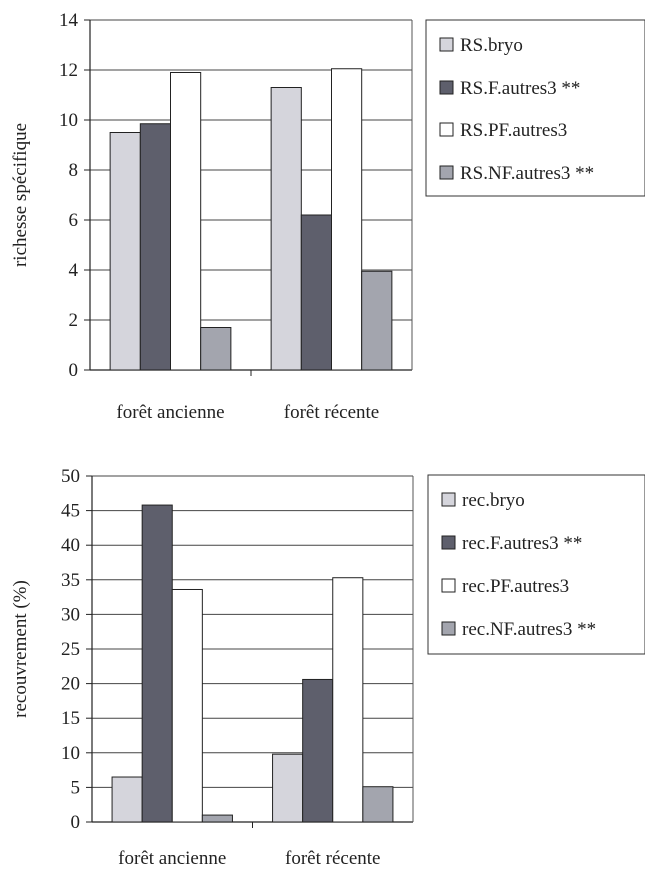  Describe the element at coordinates (70, 649) in the screenshot. I see `y-tick-label: 25` at that location.